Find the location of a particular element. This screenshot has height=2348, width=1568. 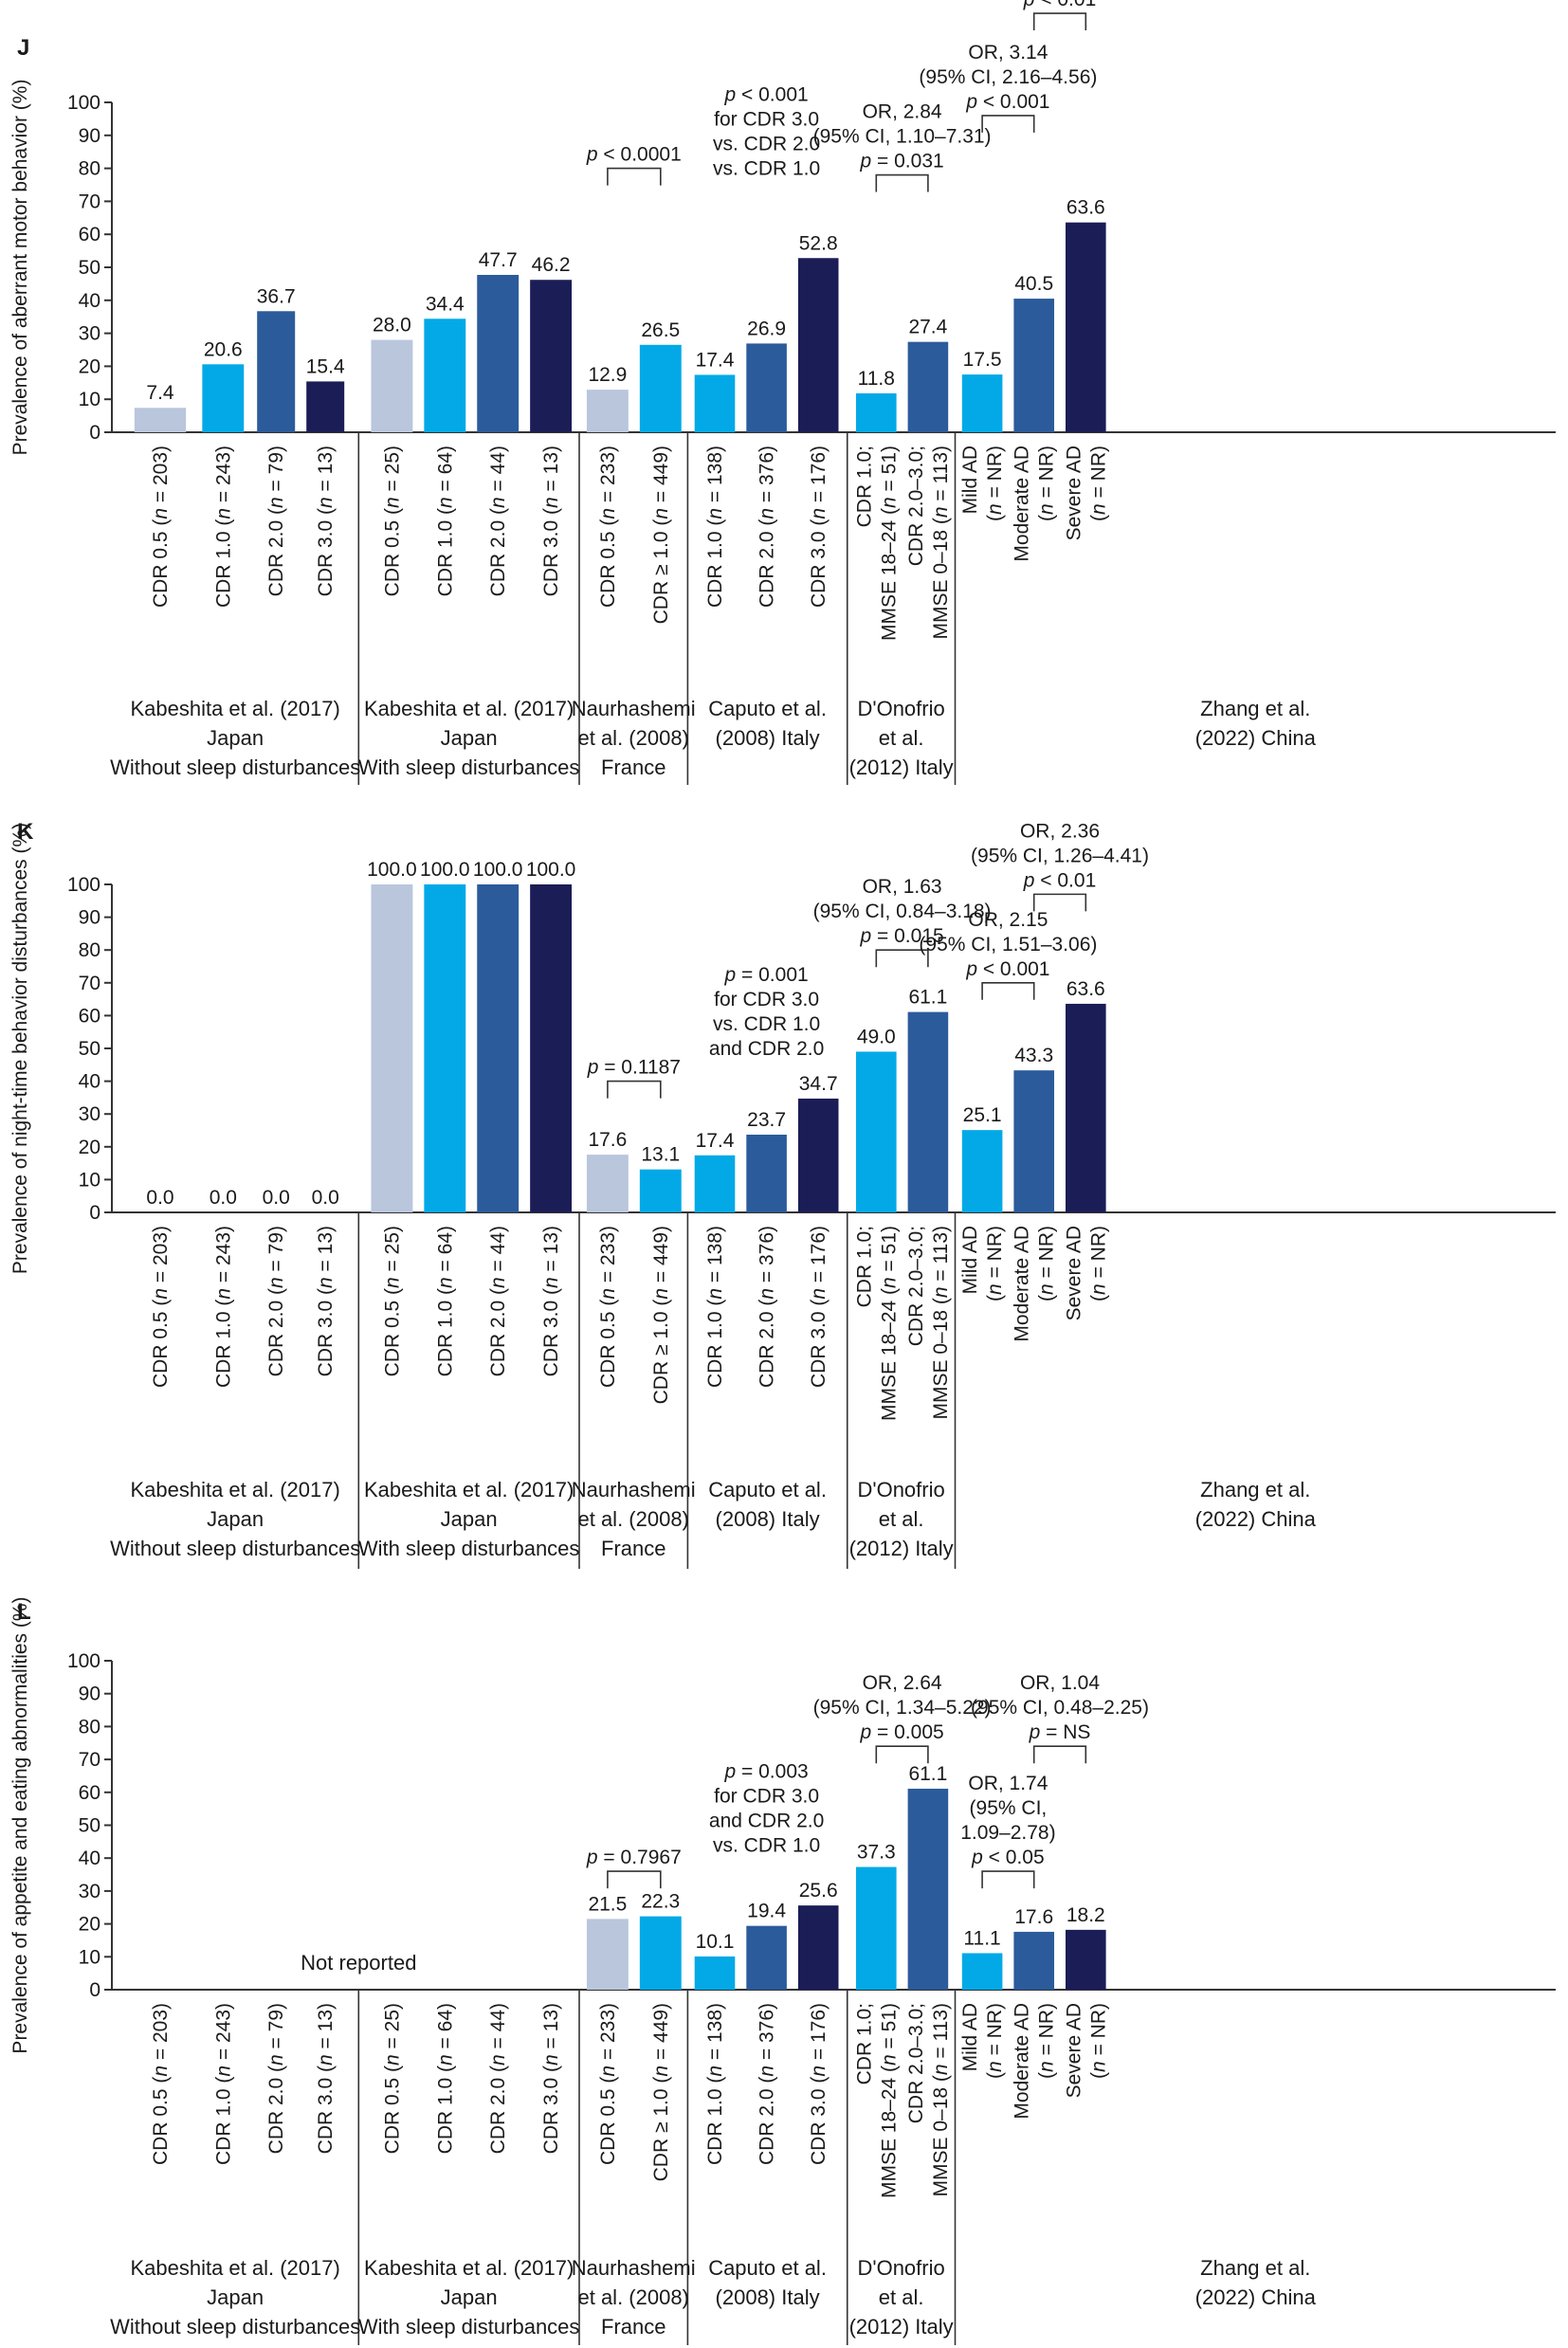

bar-value-label: 46.2 is located at coordinates (551, 265).